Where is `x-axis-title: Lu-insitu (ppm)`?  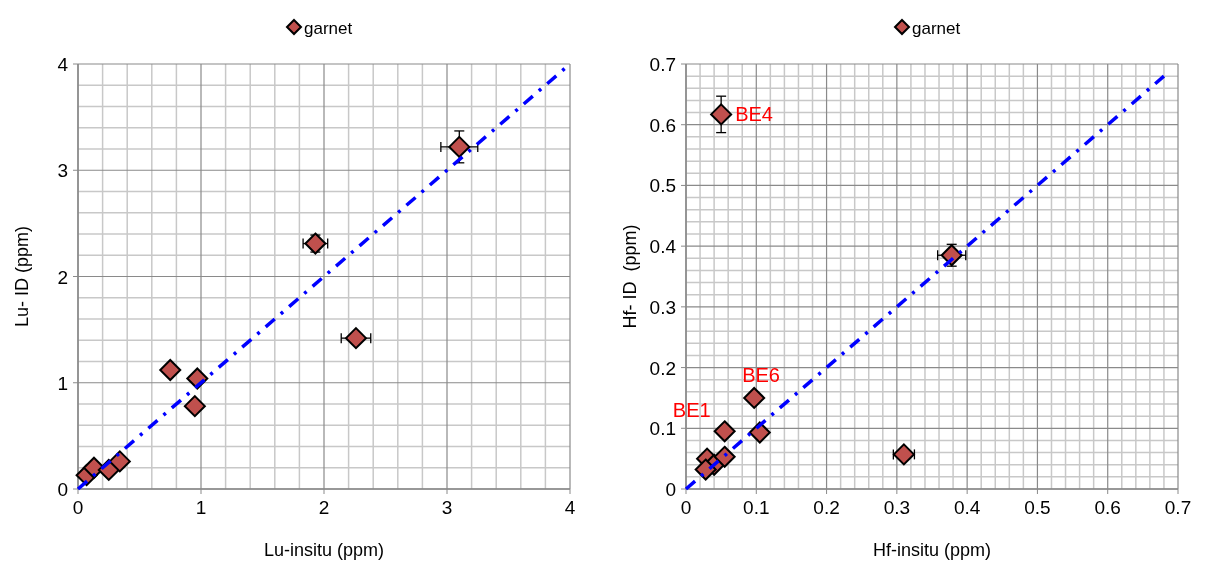
x-axis-title: Lu-insitu (ppm) is located at coordinates (324, 550).